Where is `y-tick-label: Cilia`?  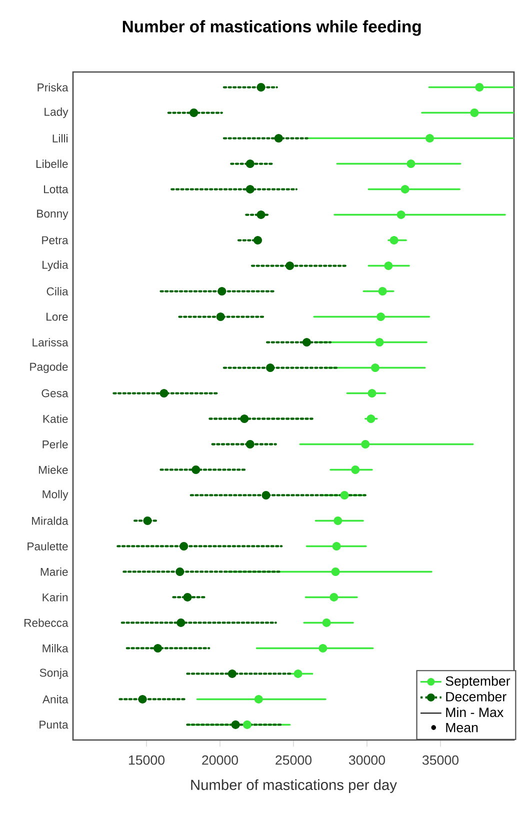
y-tick-label: Cilia is located at coordinates (57, 291).